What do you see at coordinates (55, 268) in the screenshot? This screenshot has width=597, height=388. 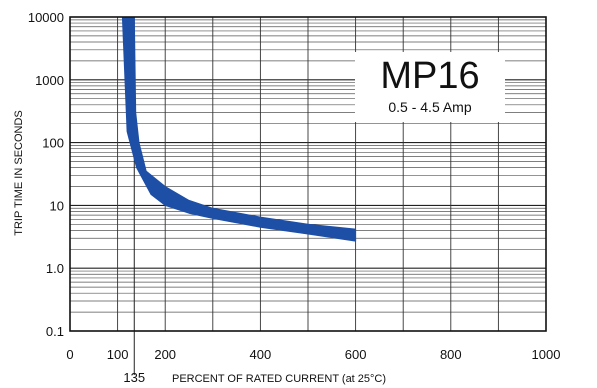 I see `y-tick-label: 1.0` at bounding box center [55, 268].